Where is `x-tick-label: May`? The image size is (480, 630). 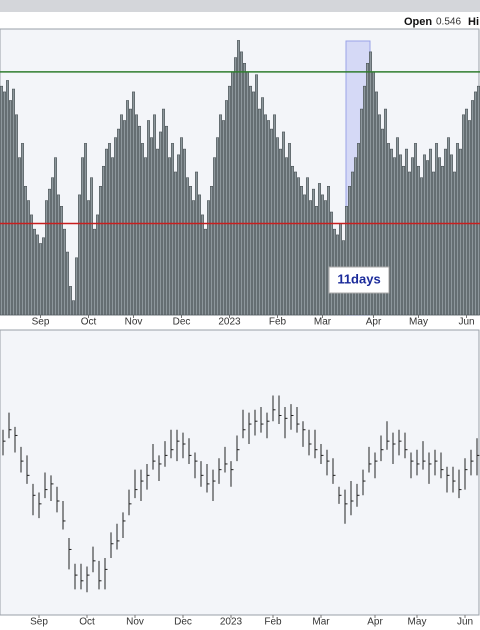 x-tick-label: May is located at coordinates (418, 322).